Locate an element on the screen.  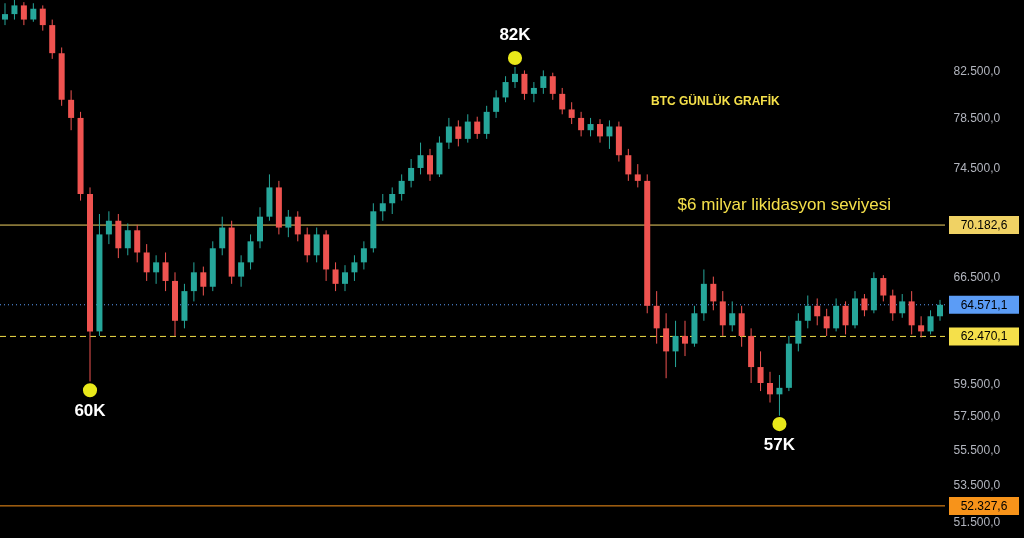
annotation: 82K is located at coordinates (515, 34).